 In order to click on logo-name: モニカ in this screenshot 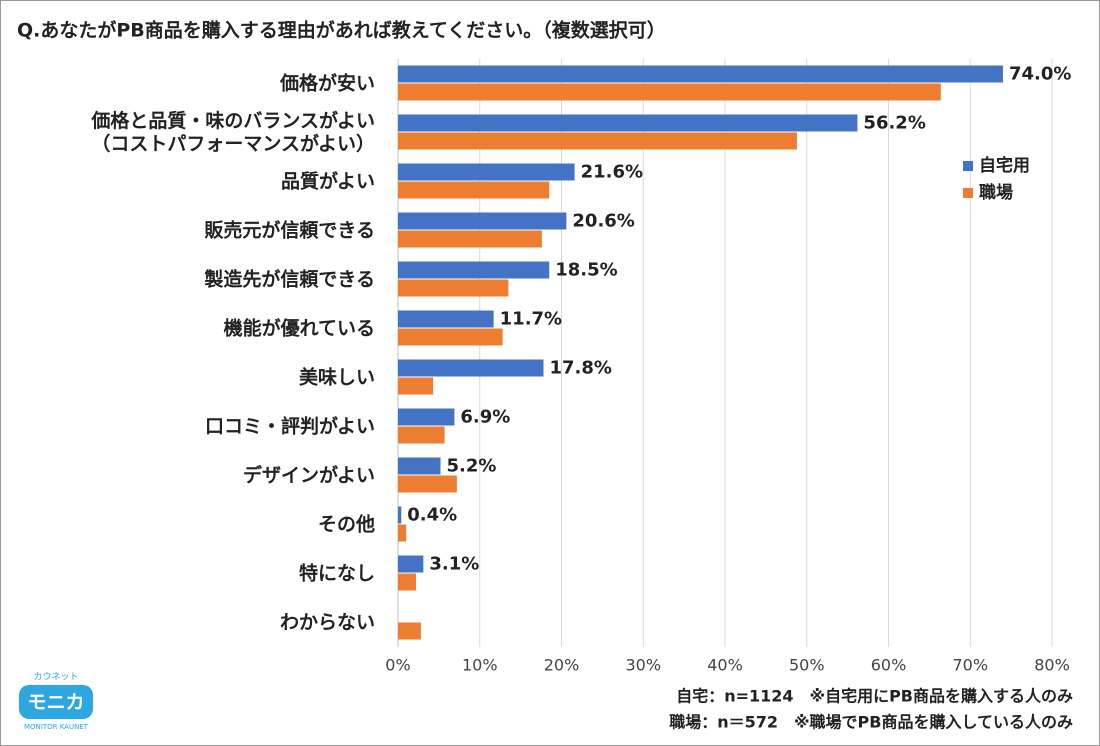, I will do `click(55, 703)`.